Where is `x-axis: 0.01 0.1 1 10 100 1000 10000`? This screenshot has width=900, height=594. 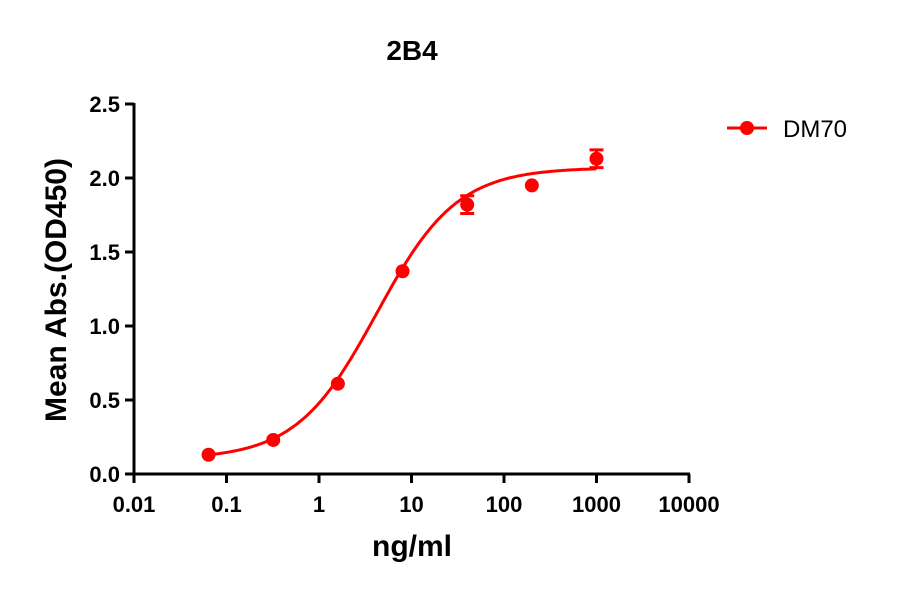 x-axis: 0.01 0.1 1 10 100 1000 10000 is located at coordinates (416, 494).